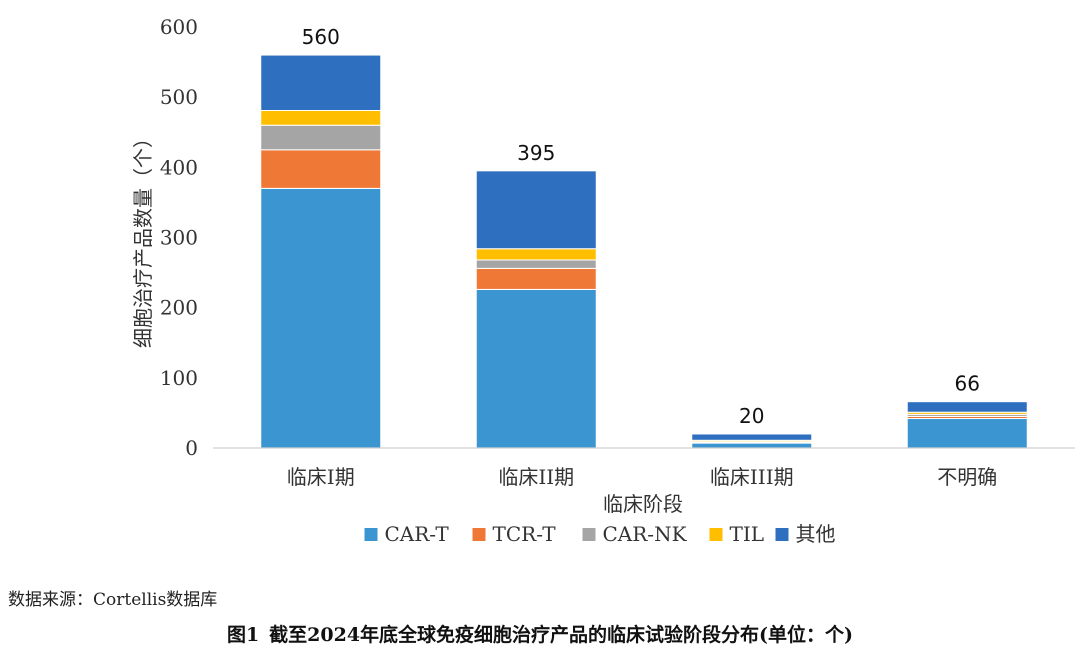 The height and width of the screenshot is (658, 1080). Describe the element at coordinates (525, 534) in the screenshot. I see `legend-label: TCR-T` at that location.